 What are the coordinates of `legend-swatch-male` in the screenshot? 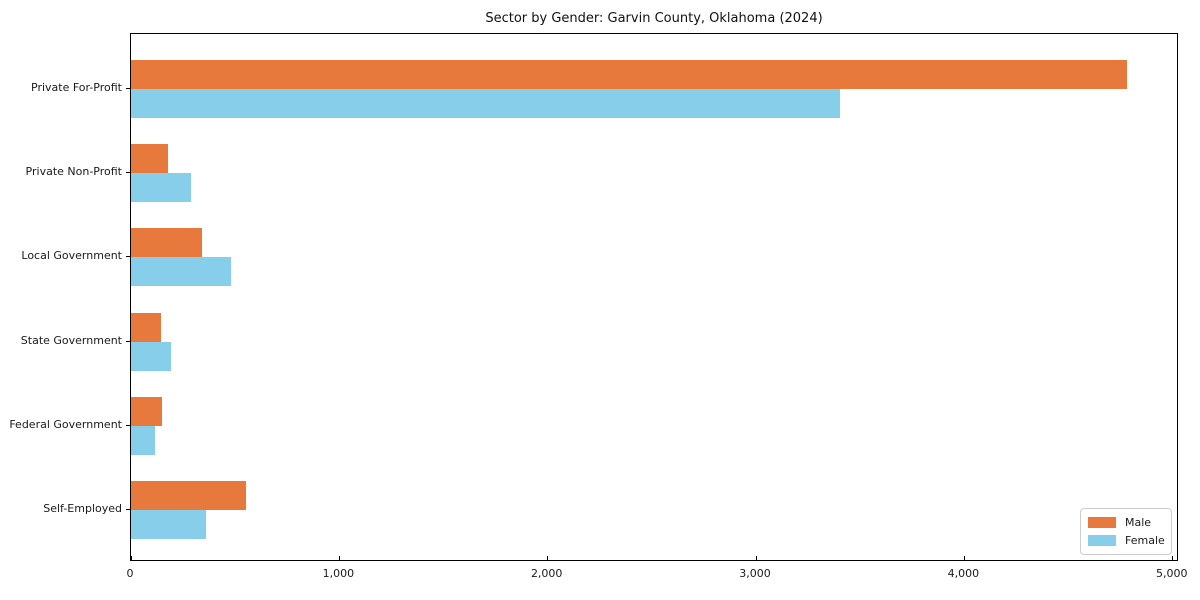 It's located at (1102, 522).